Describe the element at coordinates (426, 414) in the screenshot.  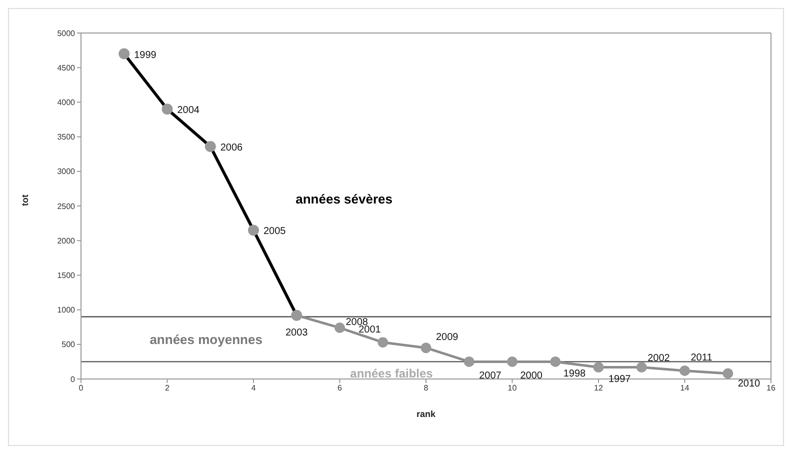
I see `x-axis-title: rank` at that location.